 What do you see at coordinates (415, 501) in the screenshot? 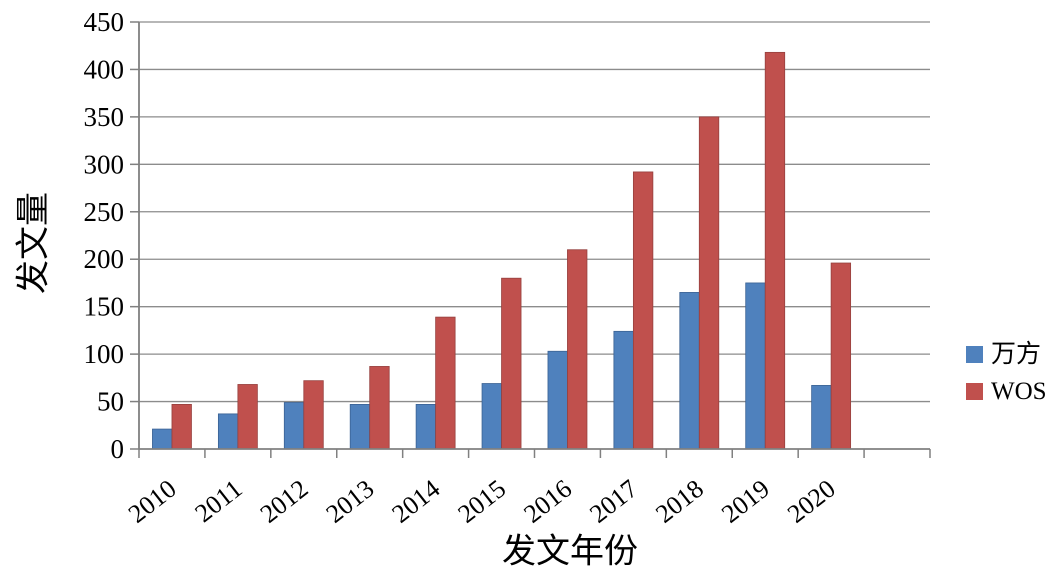
I see `x-tick-label: 2014` at bounding box center [415, 501].